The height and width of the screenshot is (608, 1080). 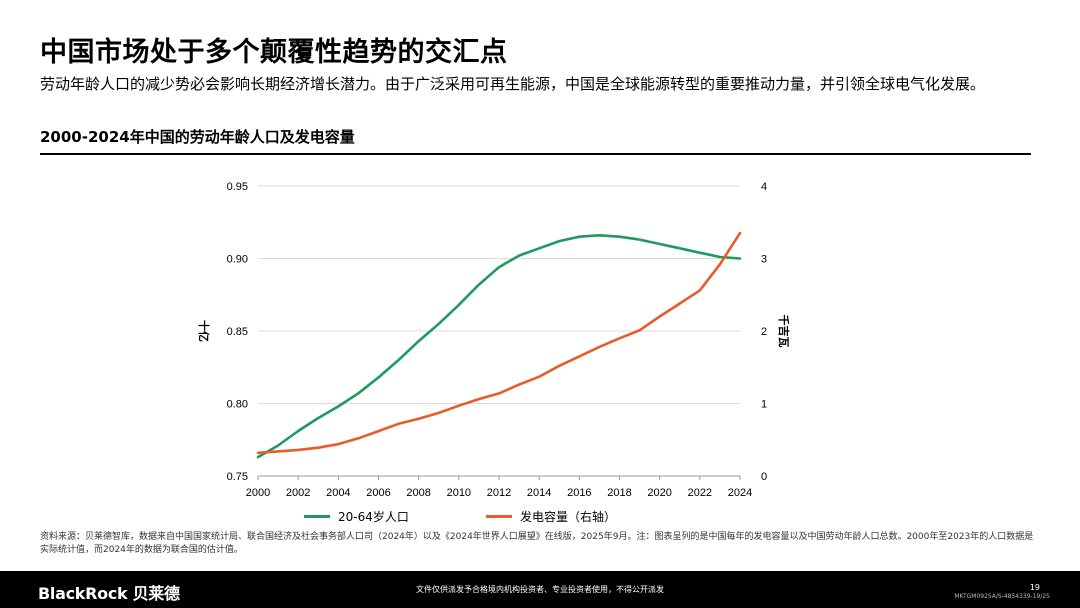 I want to click on left-tick-label: 0.75, so click(x=237, y=477).